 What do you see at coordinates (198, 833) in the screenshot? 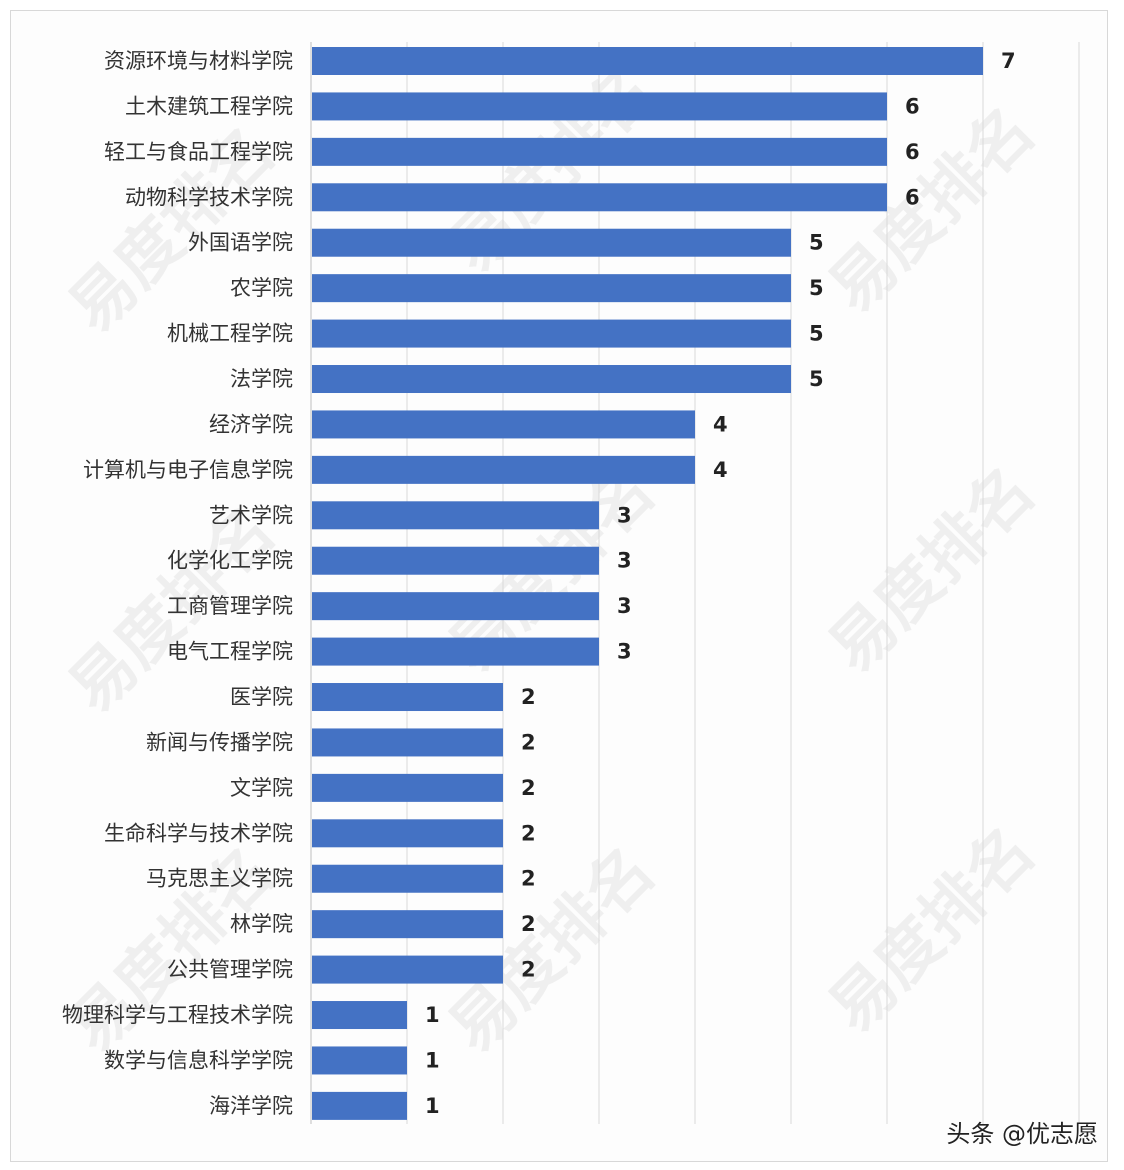
I see `category-label: 生命科学与技术学院` at bounding box center [198, 833].